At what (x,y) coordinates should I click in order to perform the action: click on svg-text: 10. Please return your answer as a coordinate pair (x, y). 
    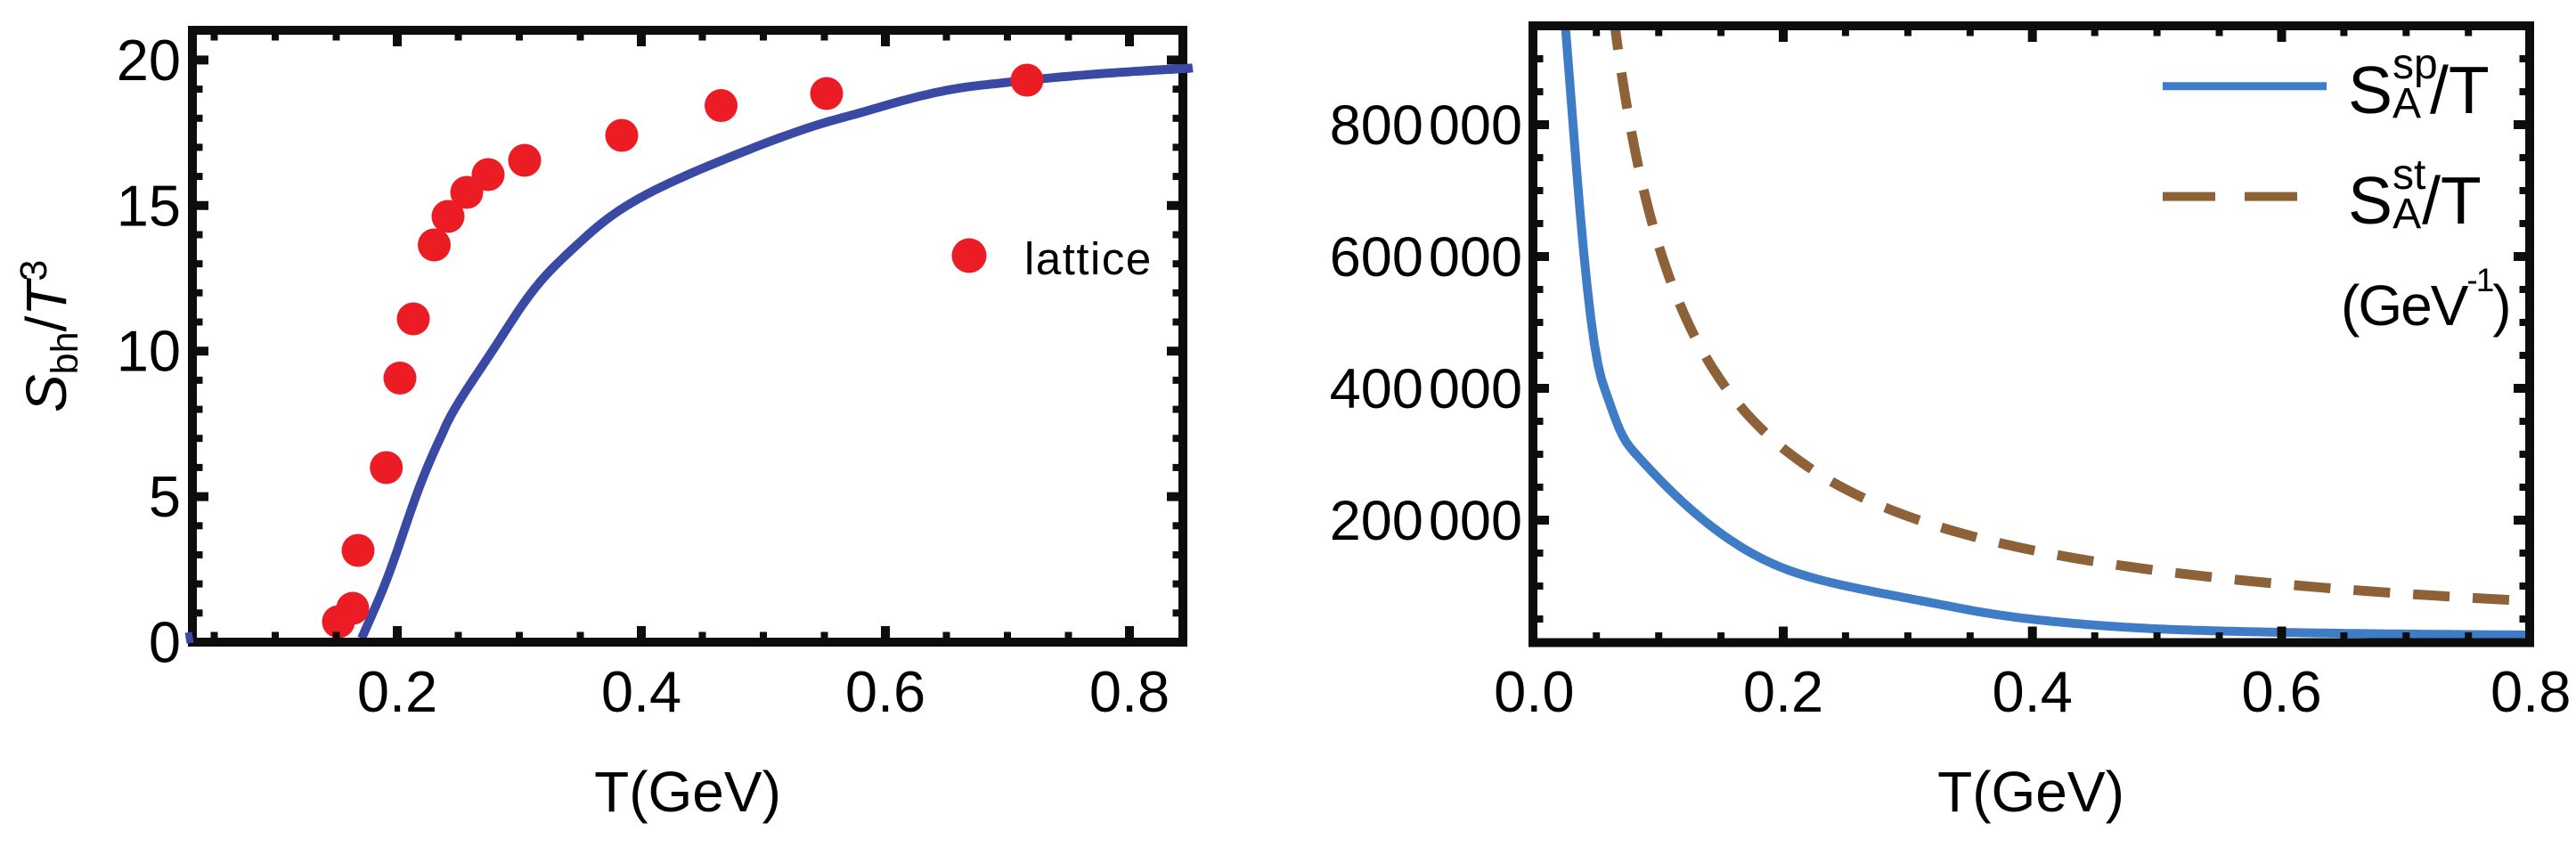
    Looking at the image, I should click on (149, 351).